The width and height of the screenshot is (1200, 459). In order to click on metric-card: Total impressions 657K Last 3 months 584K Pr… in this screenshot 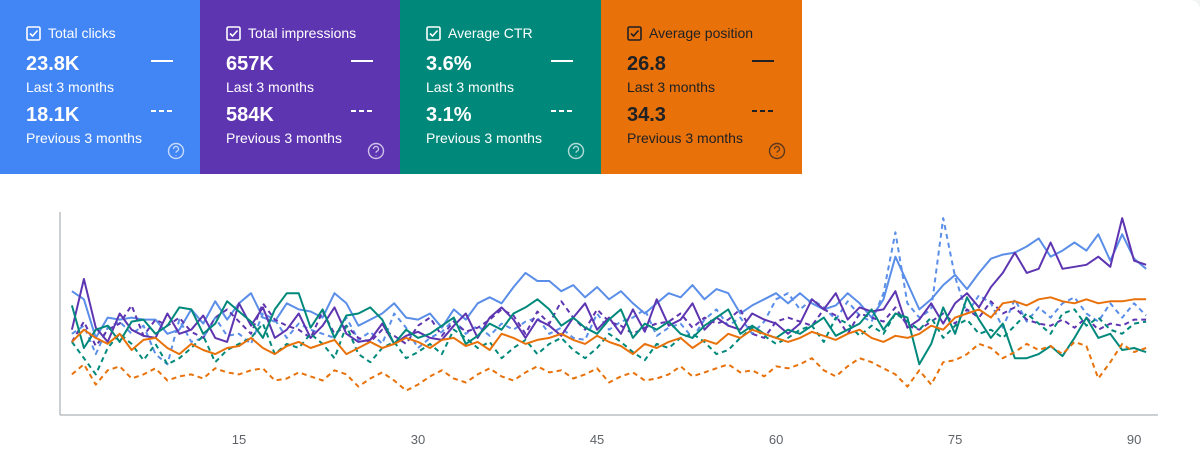, I will do `click(300, 87)`.